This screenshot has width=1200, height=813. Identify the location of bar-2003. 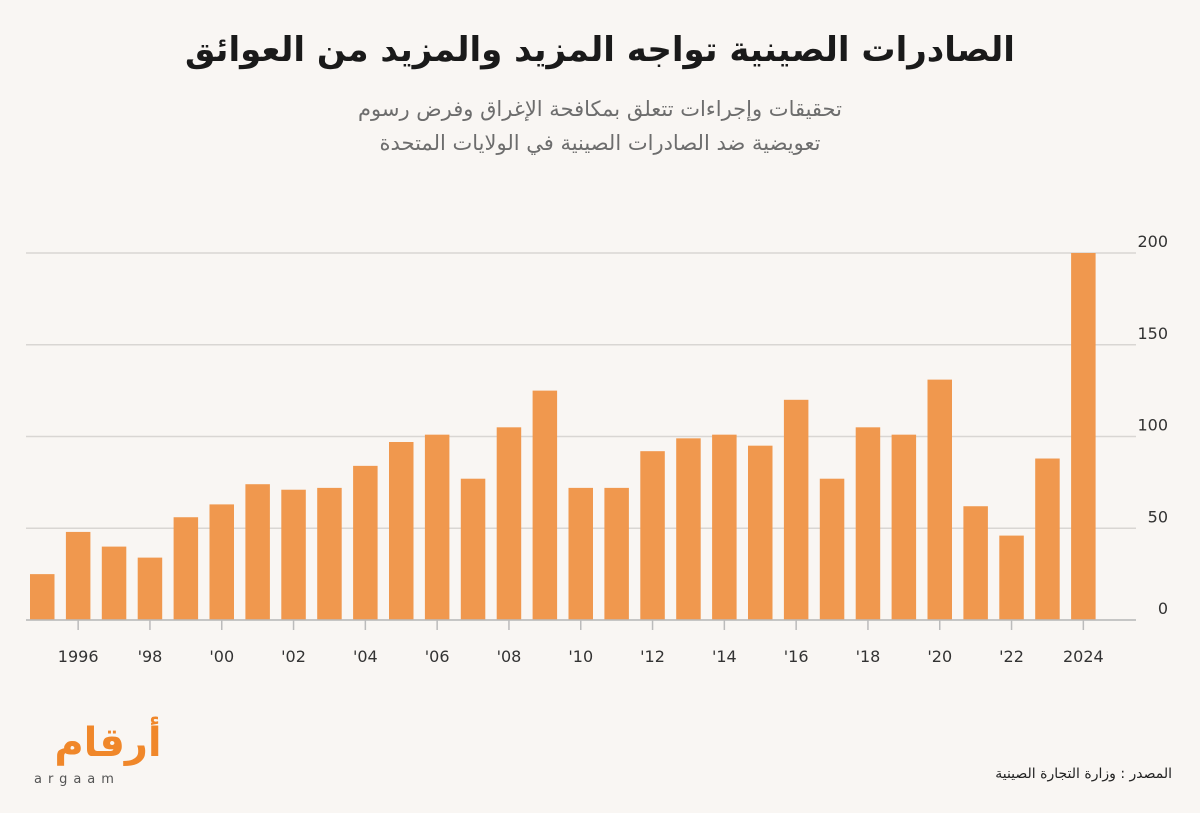
(329, 553).